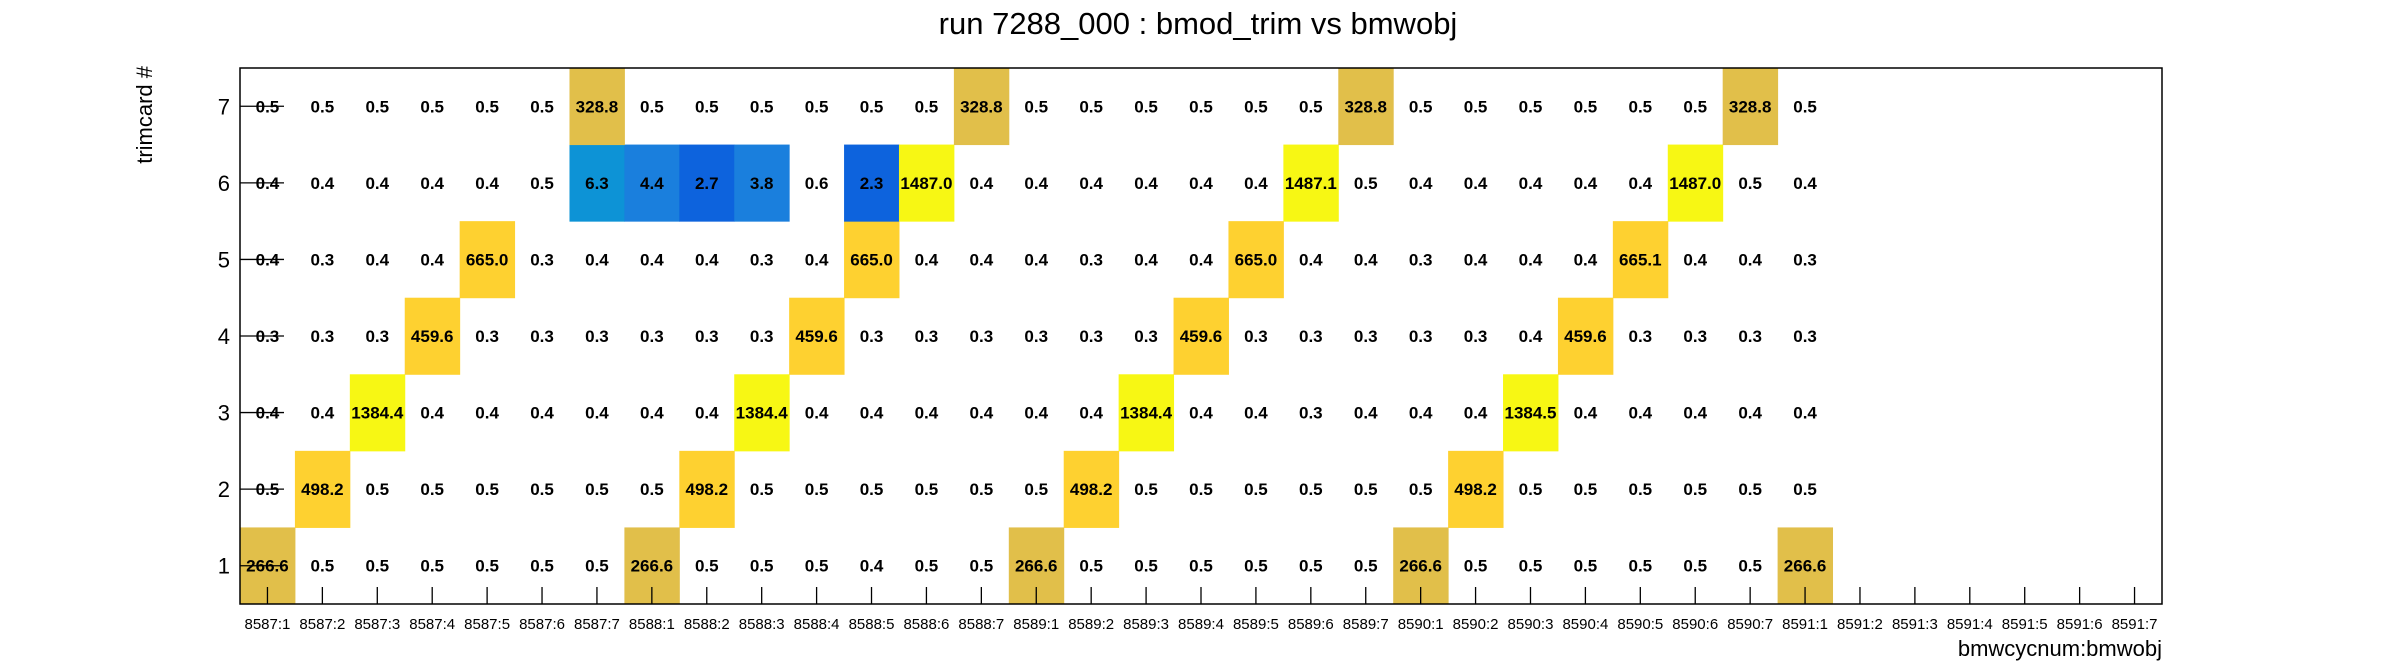 The image size is (2396, 672). Describe the element at coordinates (1640, 624) in the screenshot. I see `x-tick-label: 8590:5` at that location.